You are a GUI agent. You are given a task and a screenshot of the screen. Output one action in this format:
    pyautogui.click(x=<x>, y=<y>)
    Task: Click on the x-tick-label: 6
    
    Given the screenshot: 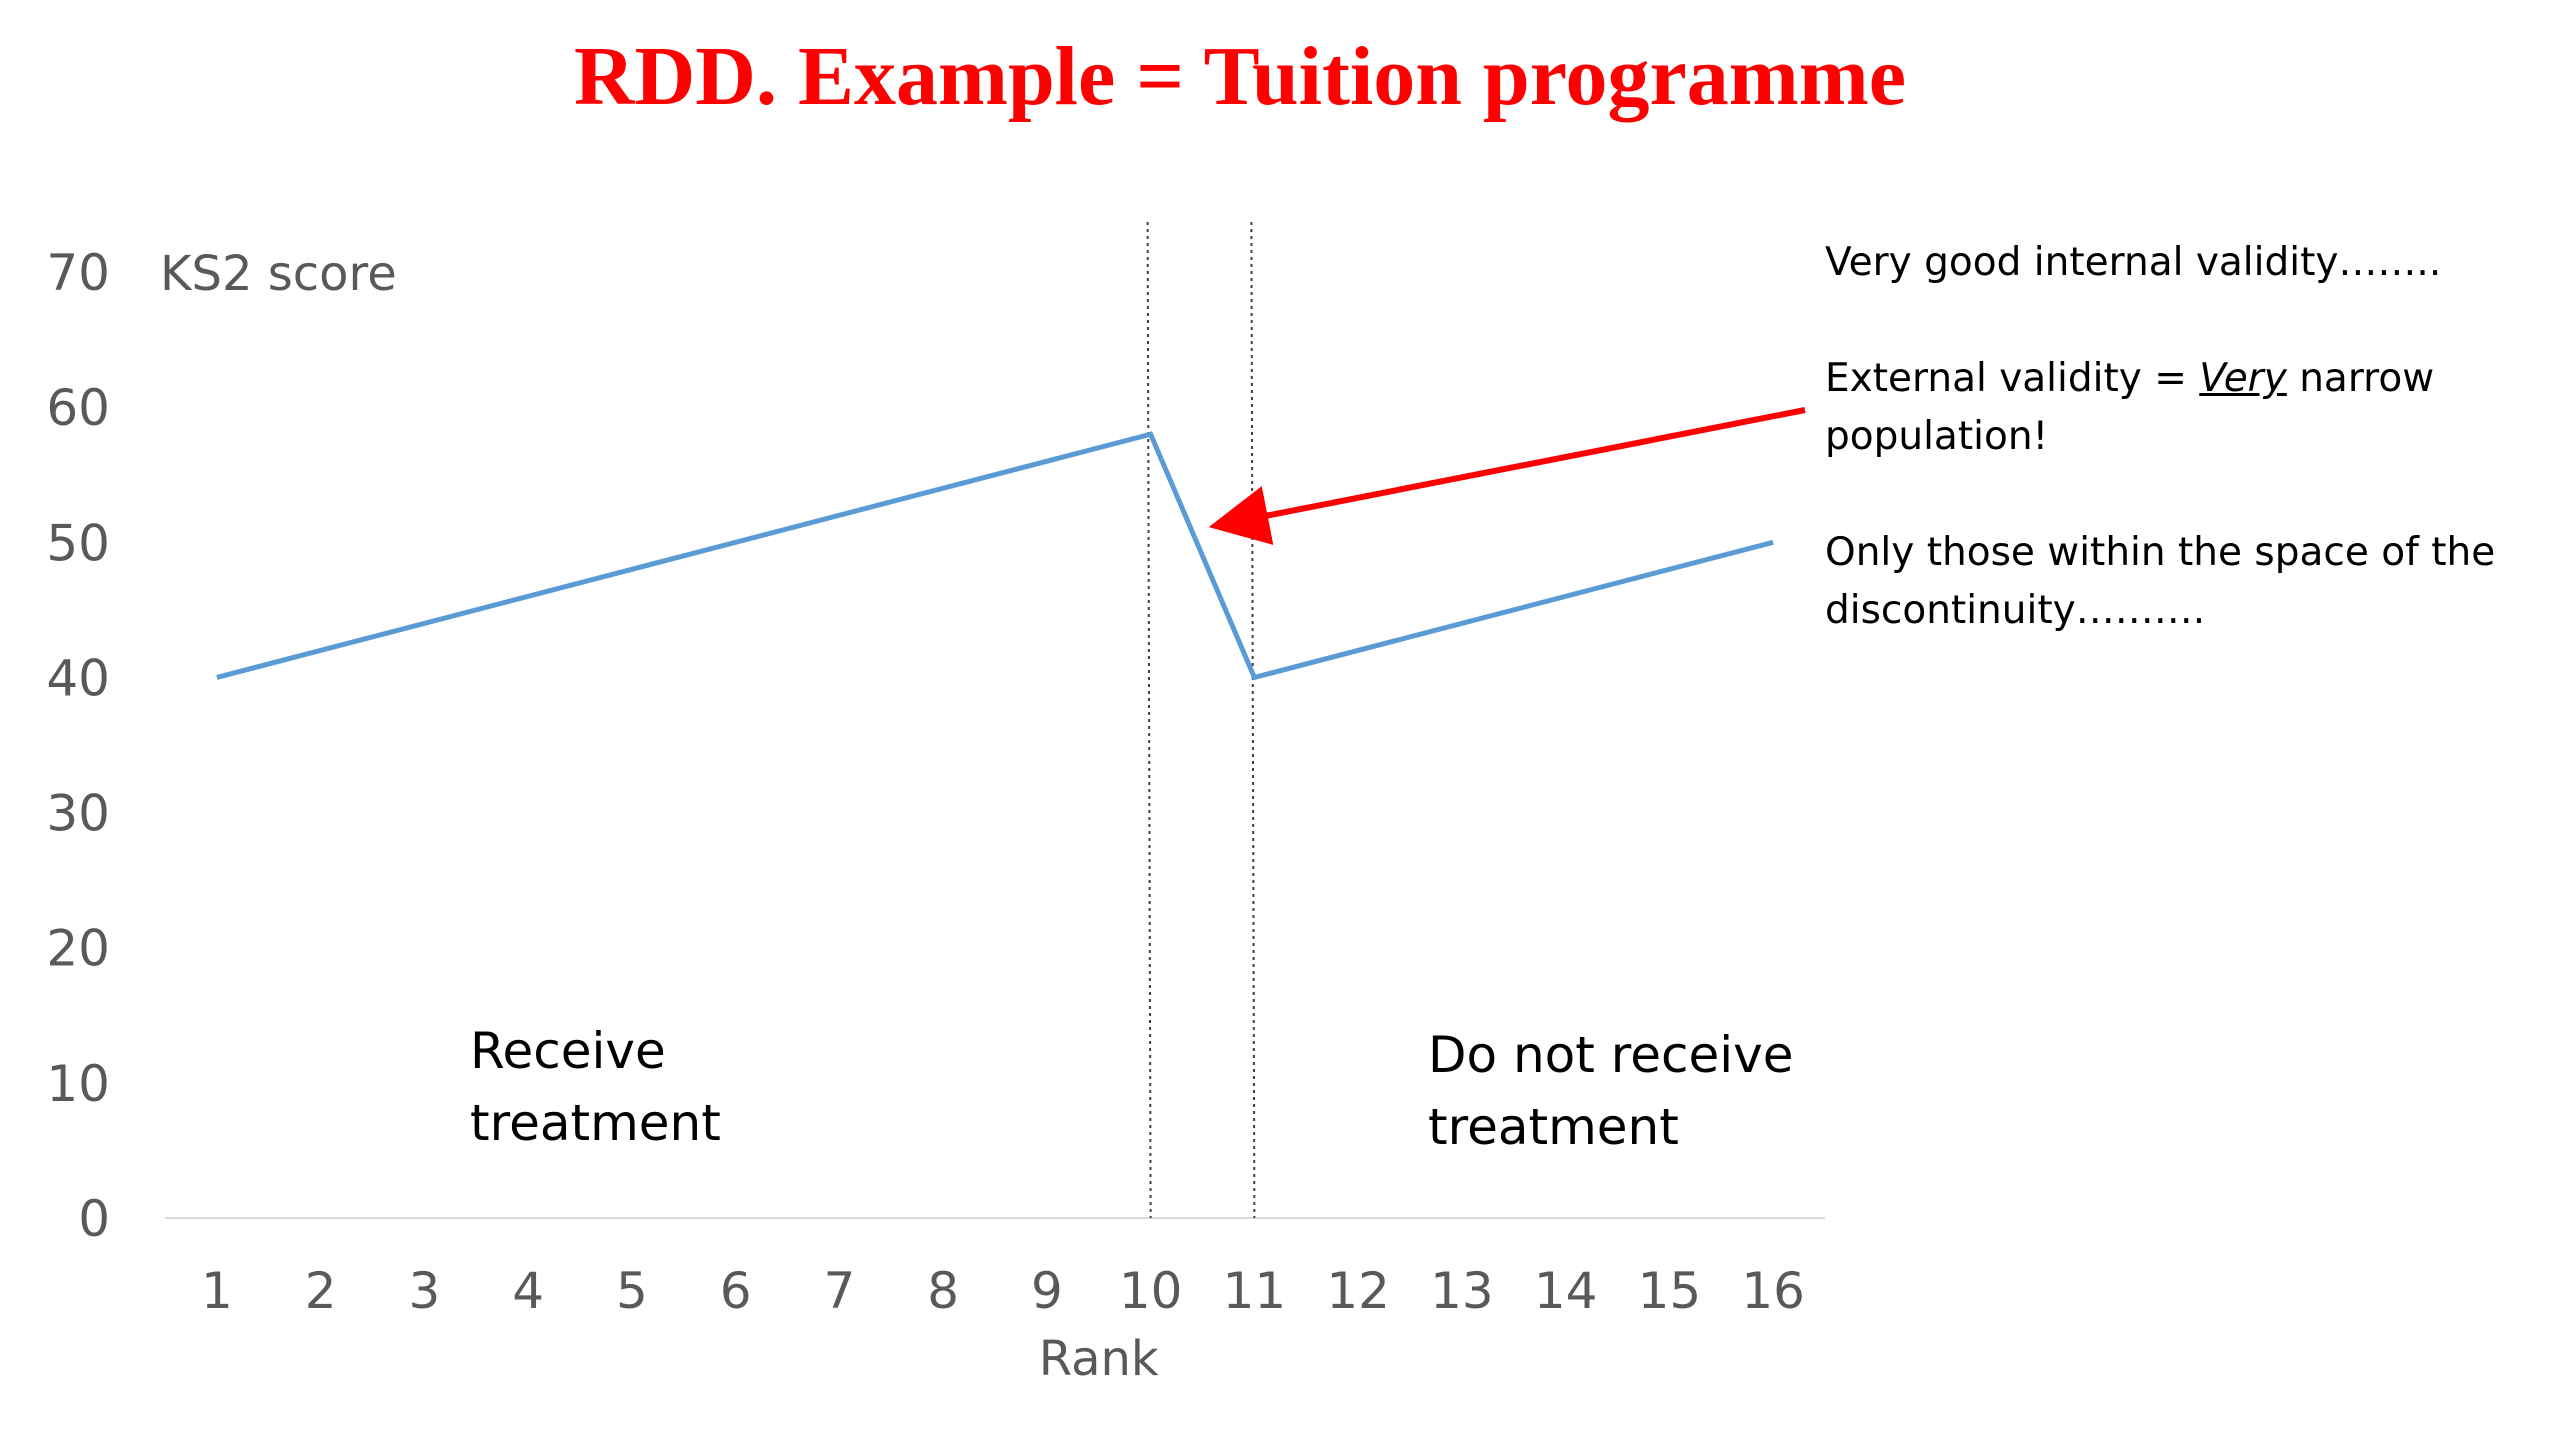 What is the action you would take?
    pyautogui.click(x=736, y=1291)
    